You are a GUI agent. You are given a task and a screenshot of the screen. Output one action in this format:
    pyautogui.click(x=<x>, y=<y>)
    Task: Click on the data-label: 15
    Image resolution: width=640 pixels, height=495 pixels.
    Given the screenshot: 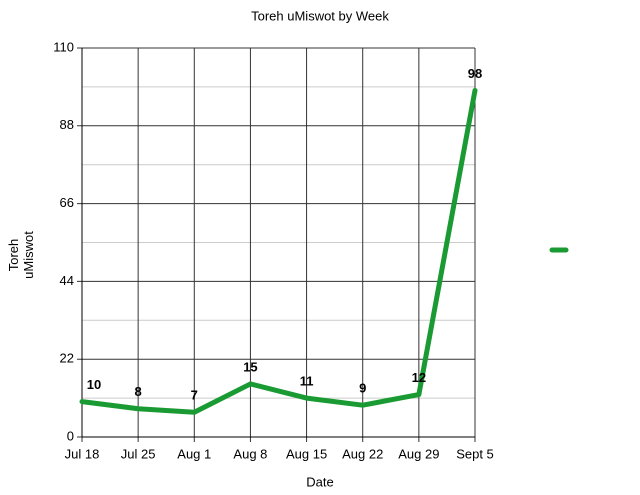 What is the action you would take?
    pyautogui.click(x=250, y=366)
    